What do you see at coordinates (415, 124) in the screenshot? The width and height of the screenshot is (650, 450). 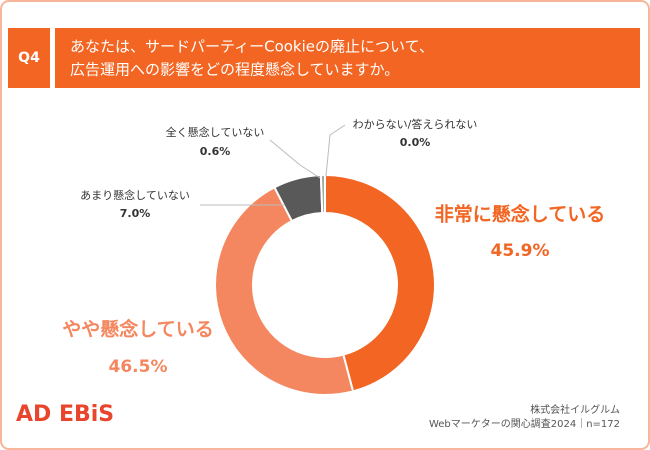 I see `category-label: わからない/答えられない` at bounding box center [415, 124].